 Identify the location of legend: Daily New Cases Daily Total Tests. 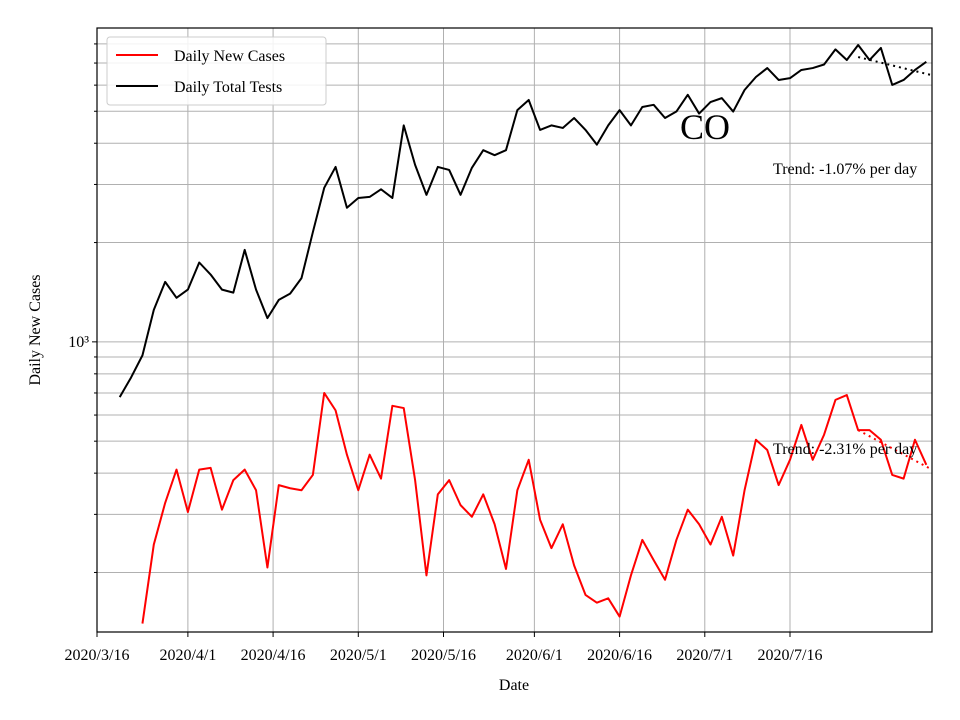
(216, 71).